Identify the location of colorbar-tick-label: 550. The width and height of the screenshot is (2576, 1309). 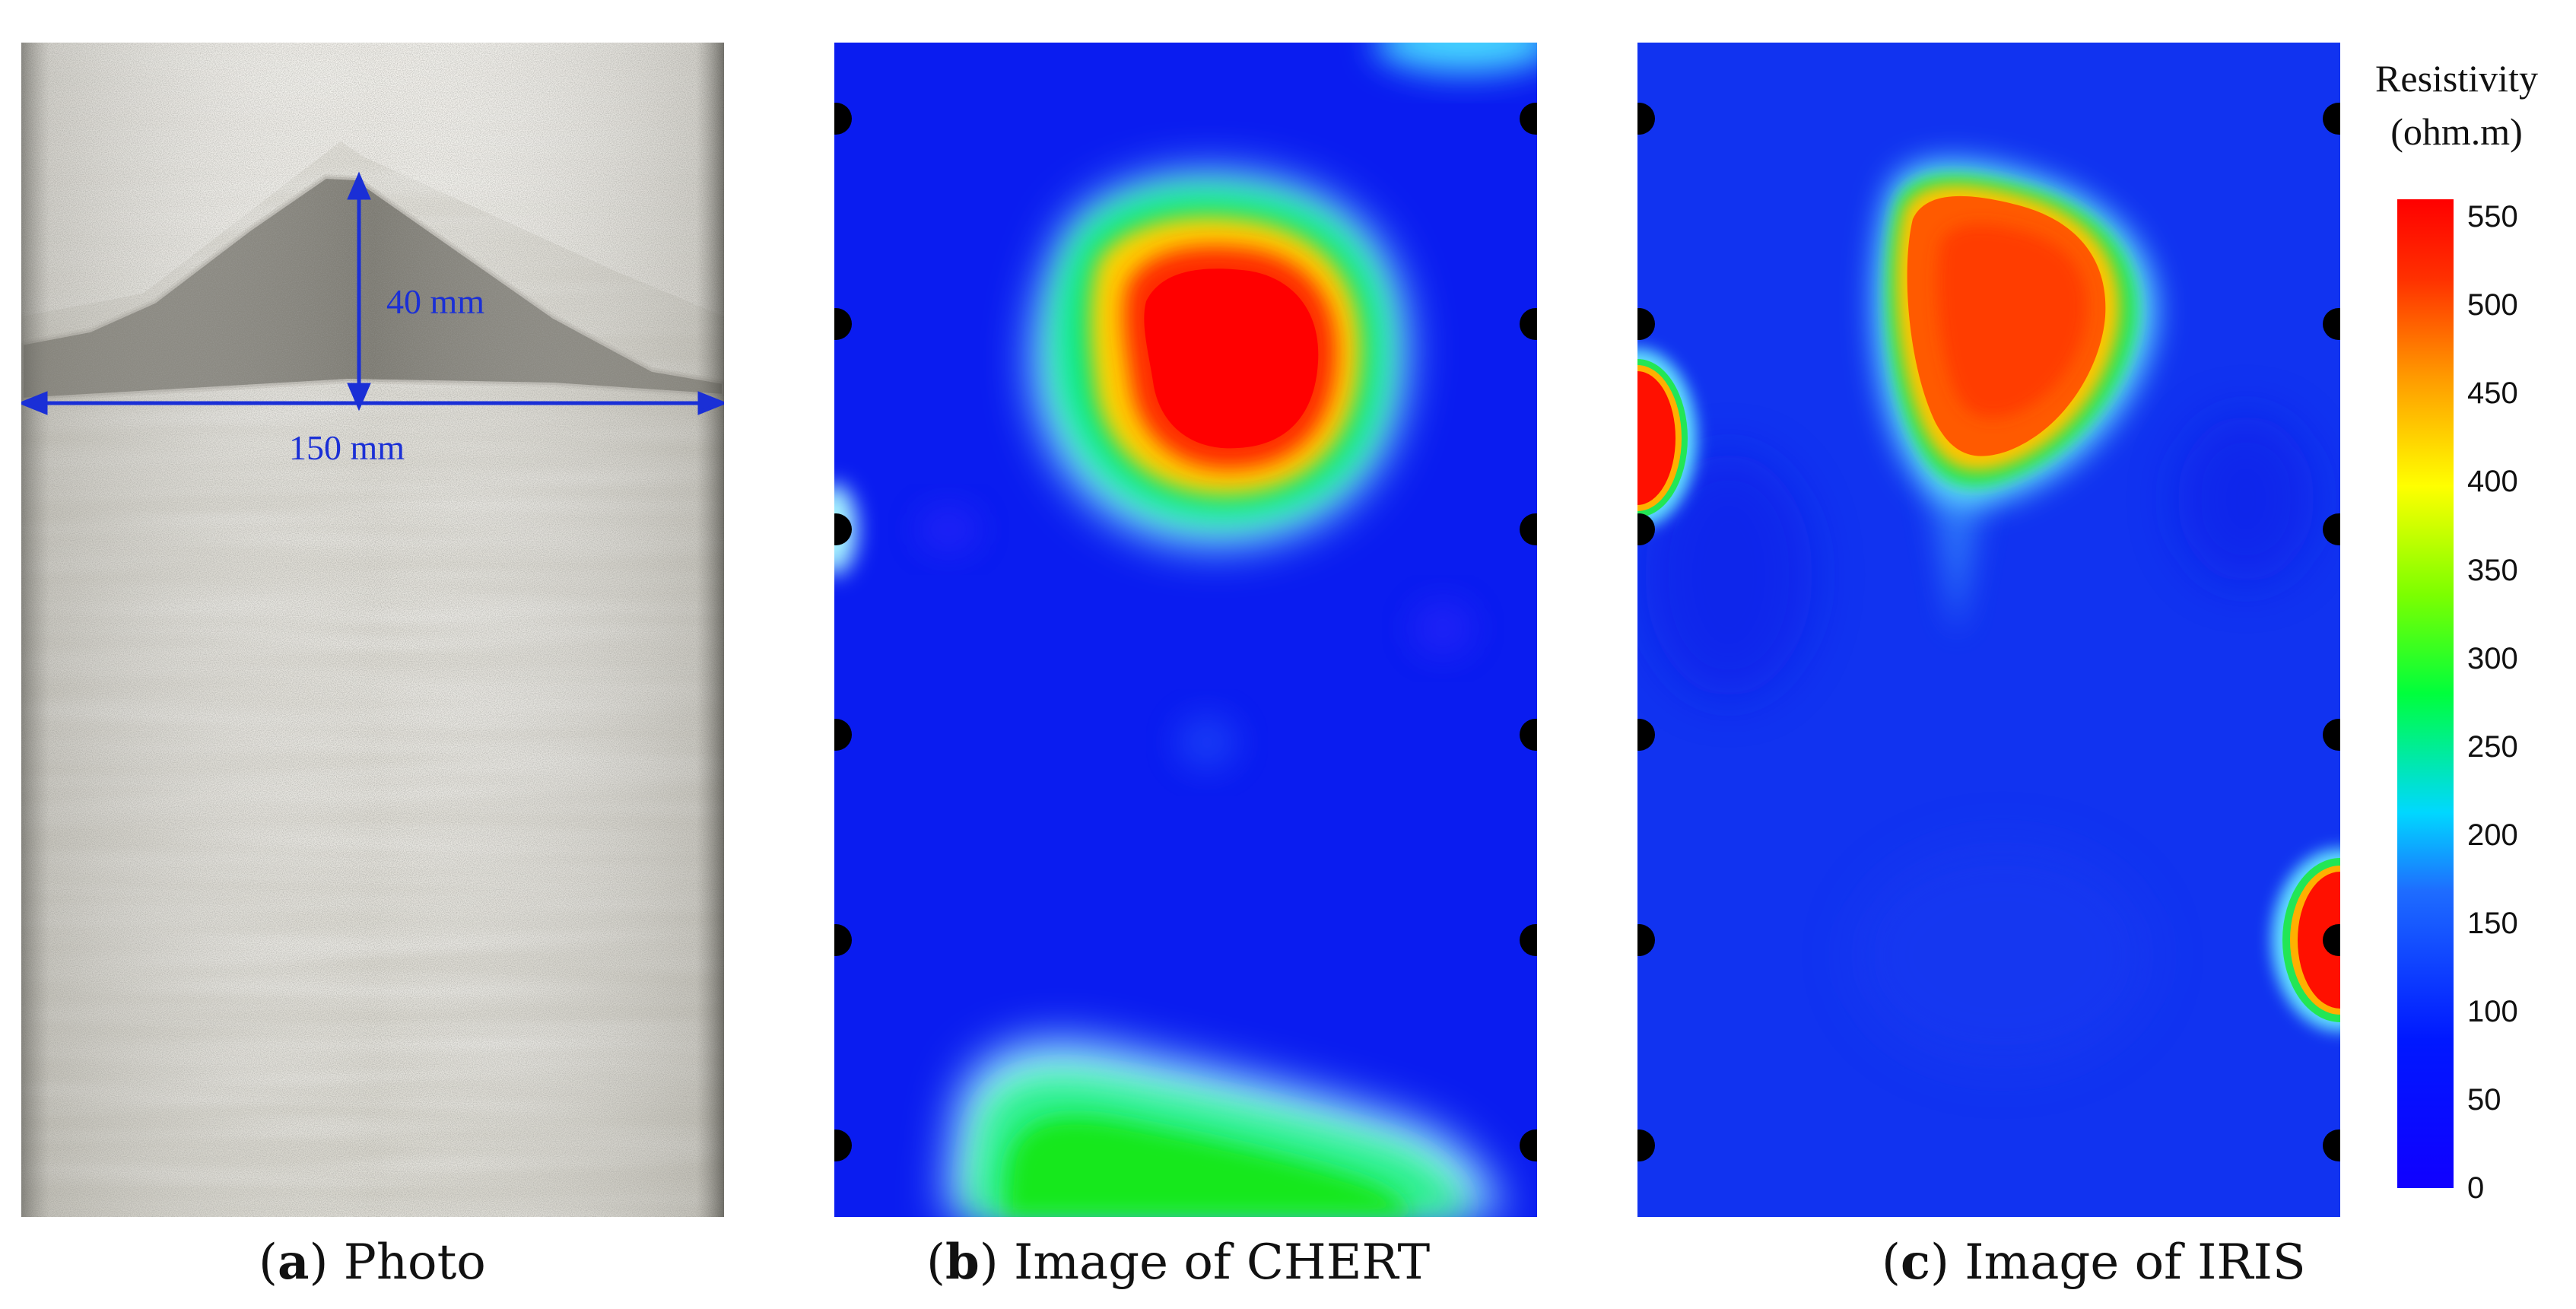
(2492, 217).